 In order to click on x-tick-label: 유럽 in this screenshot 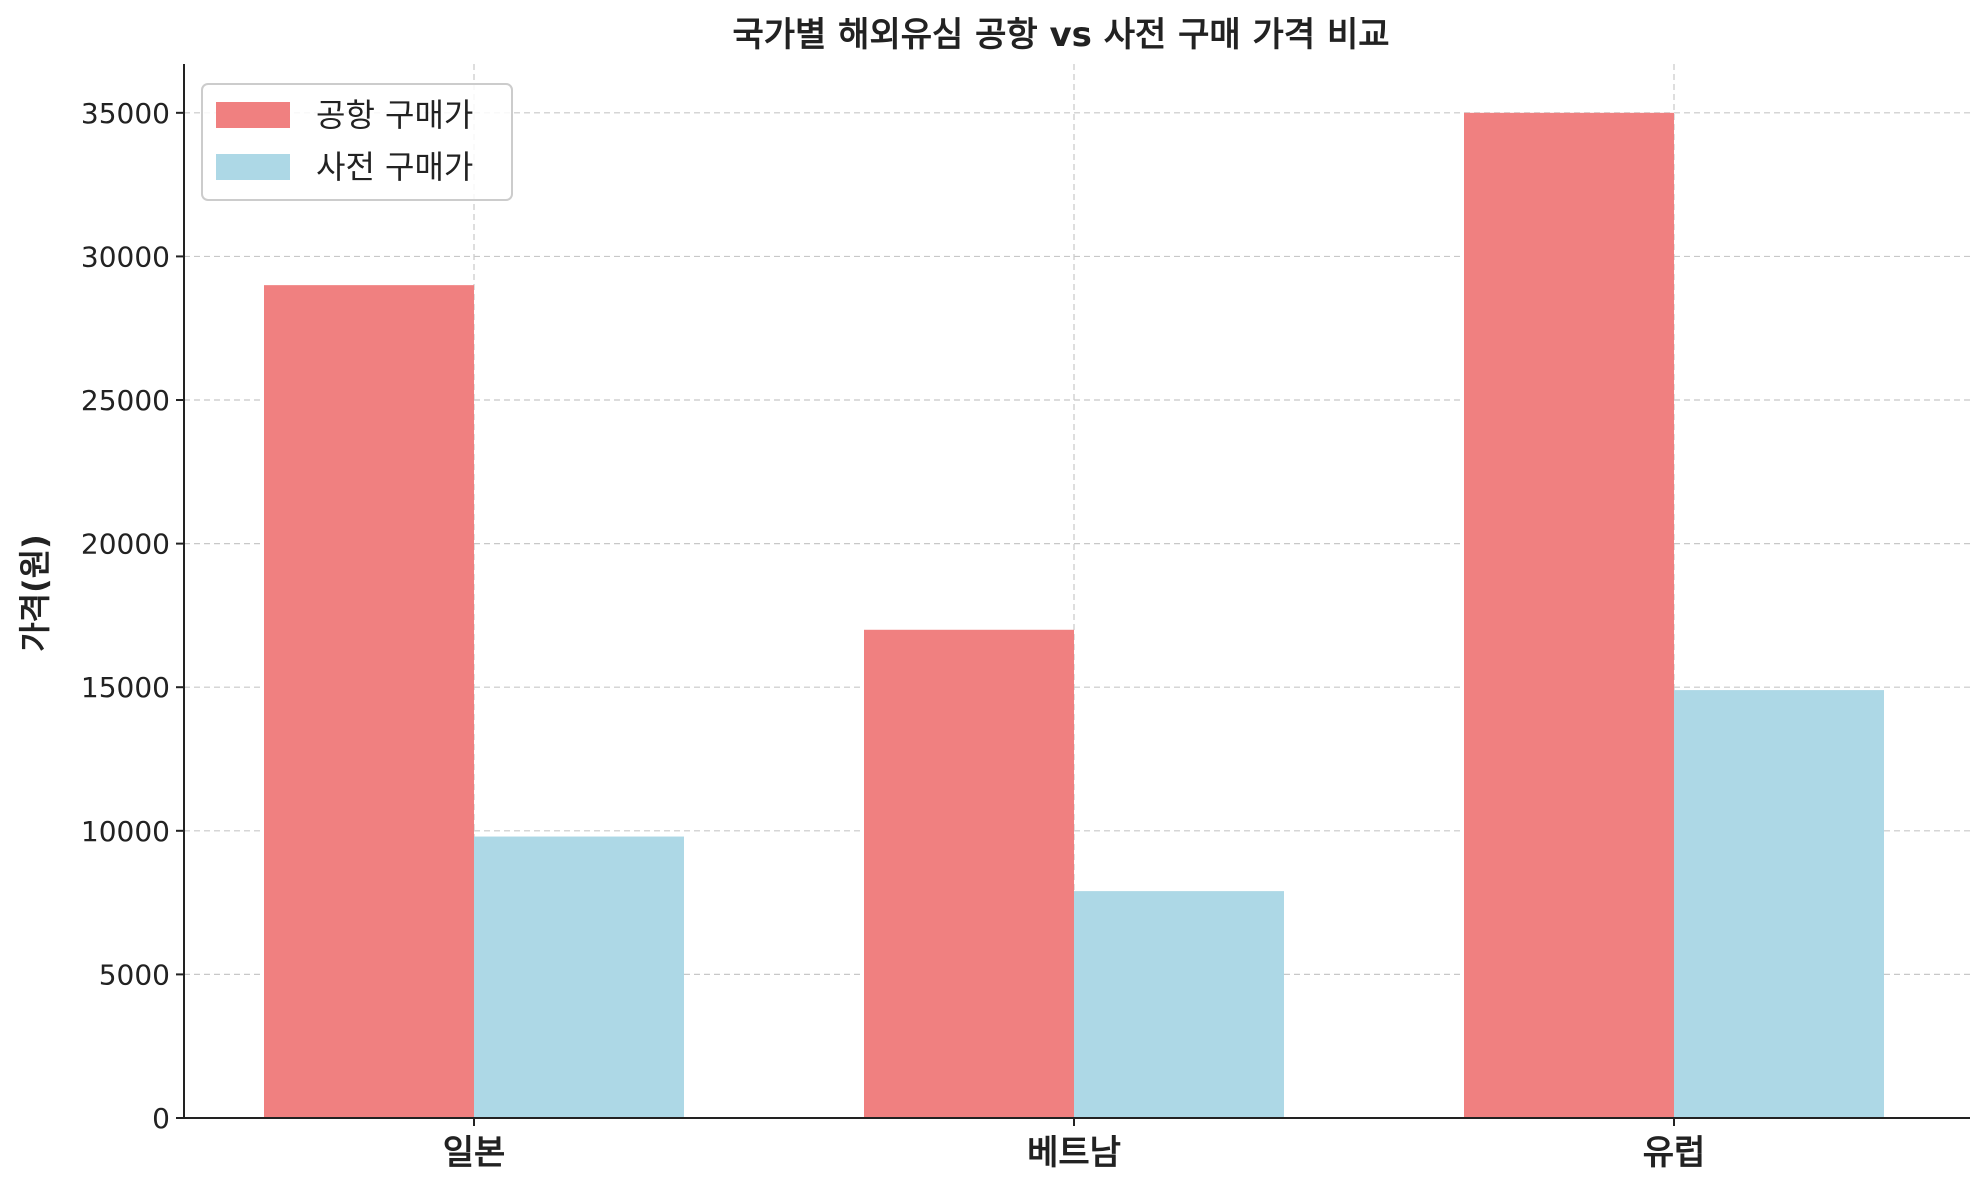, I will do `click(1674, 1153)`.